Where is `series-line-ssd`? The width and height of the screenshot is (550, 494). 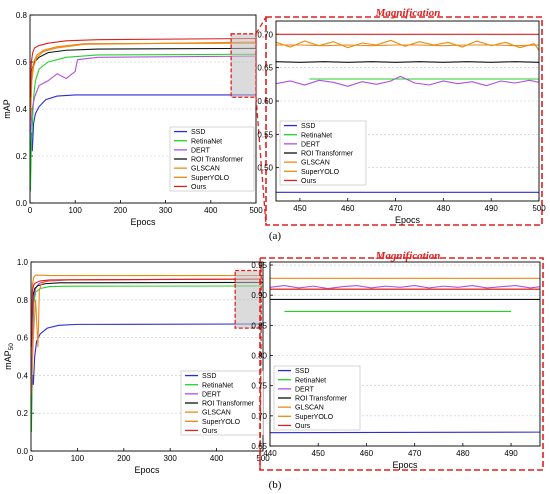 series-line-ssd is located at coordinates (405, 432).